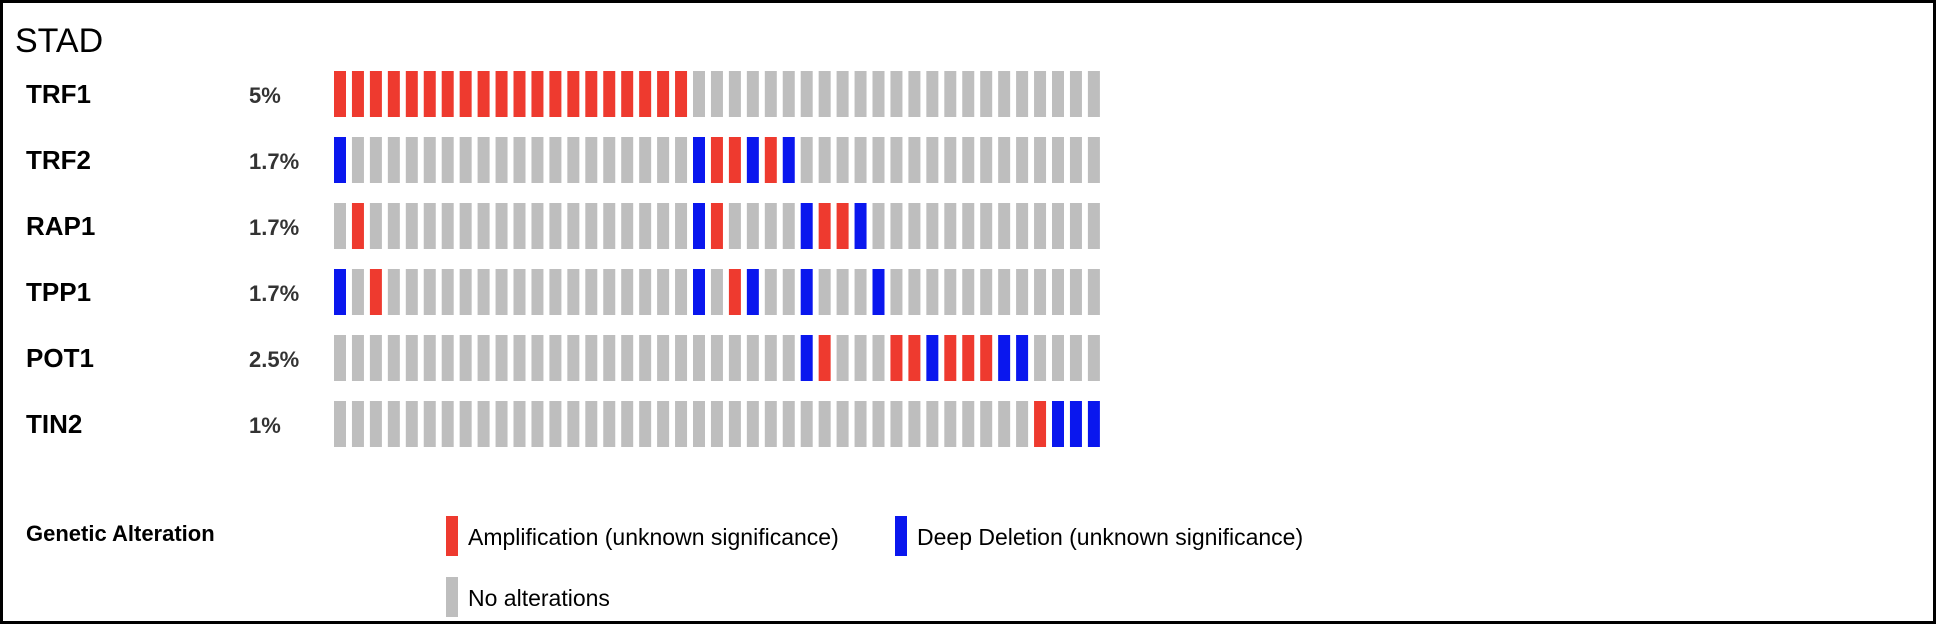 The height and width of the screenshot is (624, 1936). Describe the element at coordinates (653, 537) in the screenshot. I see `legend-label-amp: Amplification (unknown significance)` at that location.